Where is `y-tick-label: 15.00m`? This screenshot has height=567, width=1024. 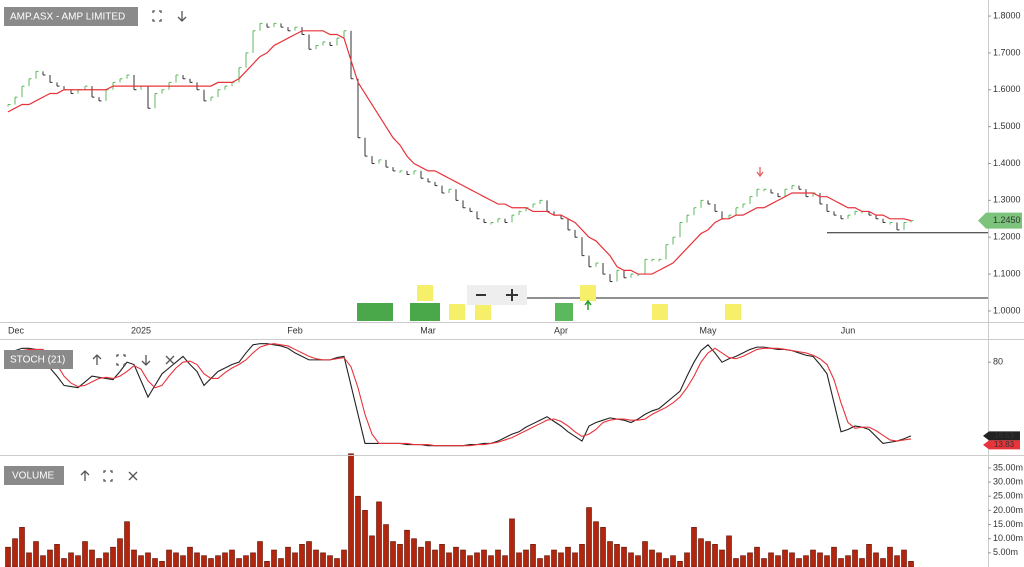
y-tick-label: 15.00m is located at coordinates (1008, 524).